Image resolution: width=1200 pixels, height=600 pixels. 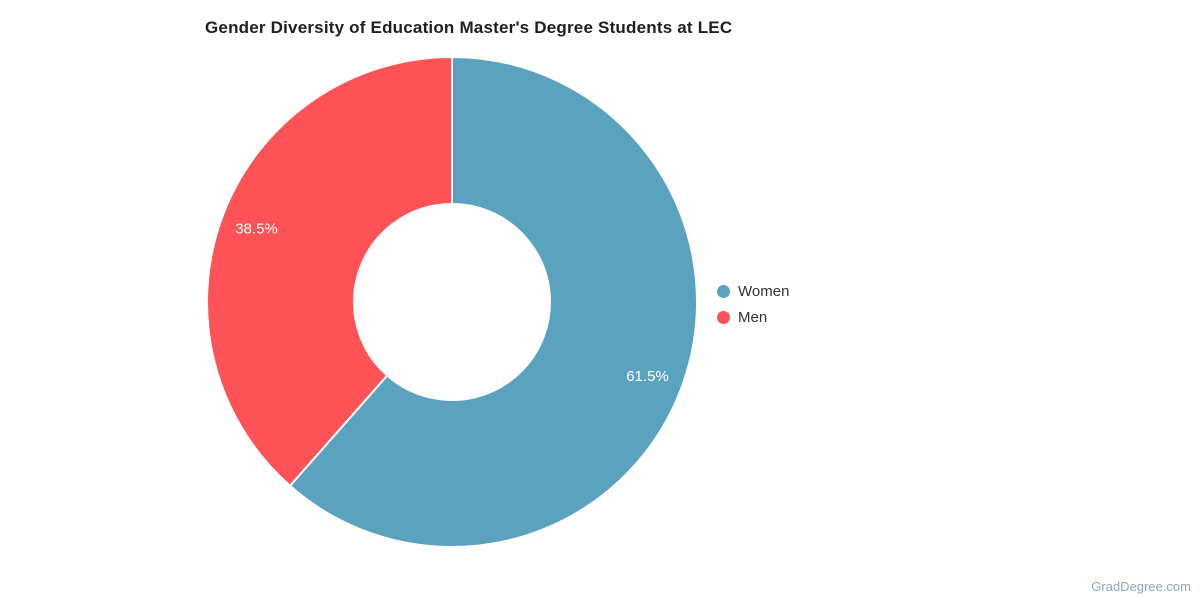 I want to click on legend-item-women: Women, so click(x=753, y=291).